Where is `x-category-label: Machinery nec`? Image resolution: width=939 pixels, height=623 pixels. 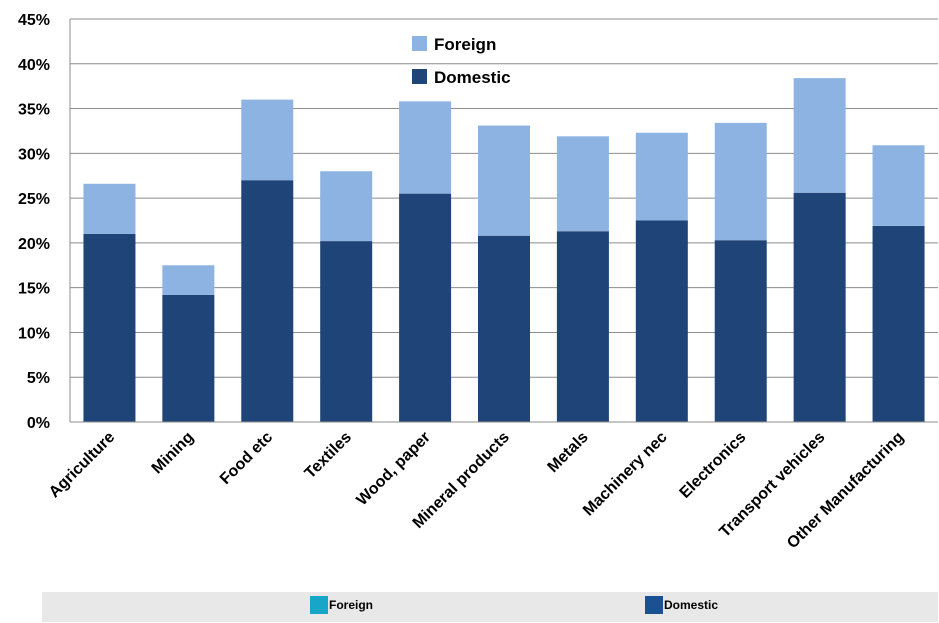 x-category-label: Machinery nec is located at coordinates (625, 474).